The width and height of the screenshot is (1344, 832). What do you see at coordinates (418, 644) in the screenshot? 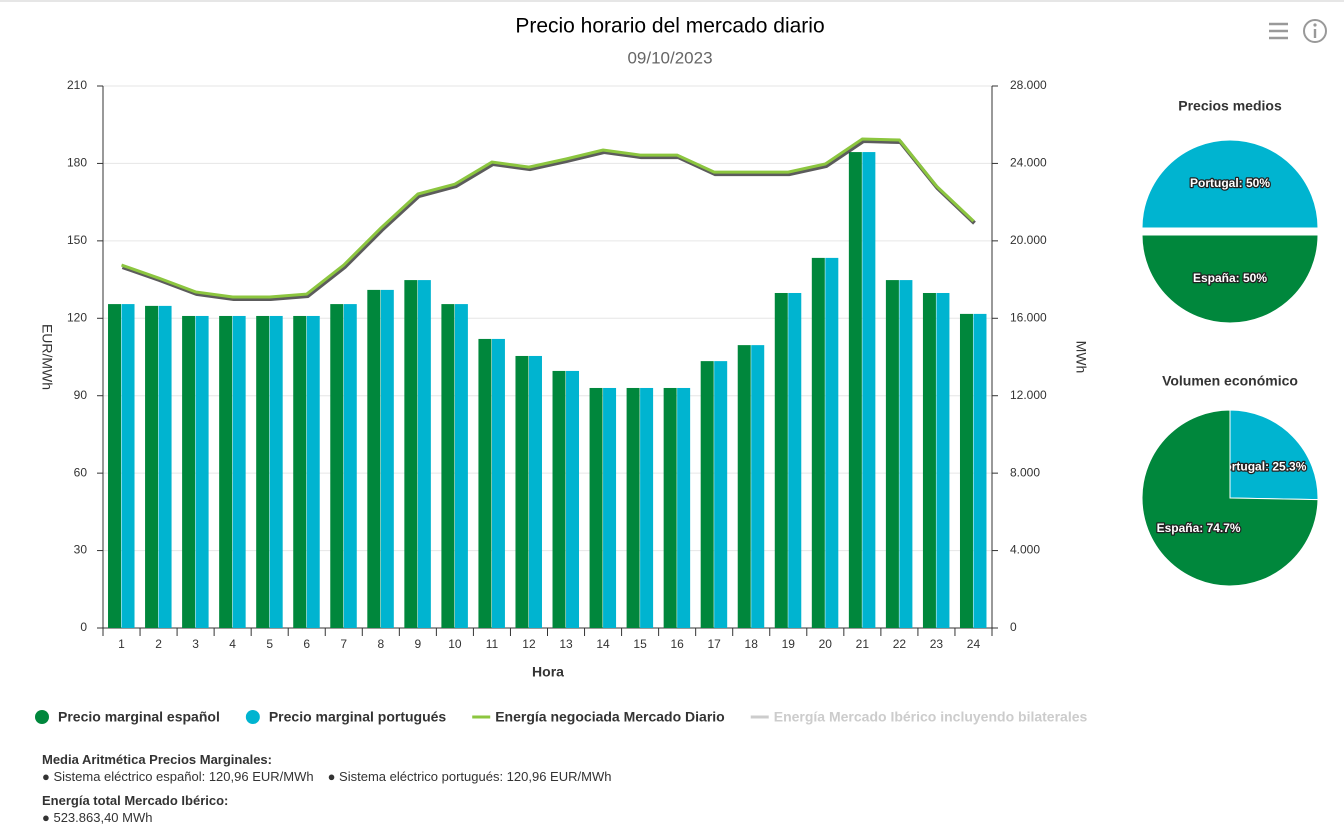
I see `x-tick-label: 9` at bounding box center [418, 644].